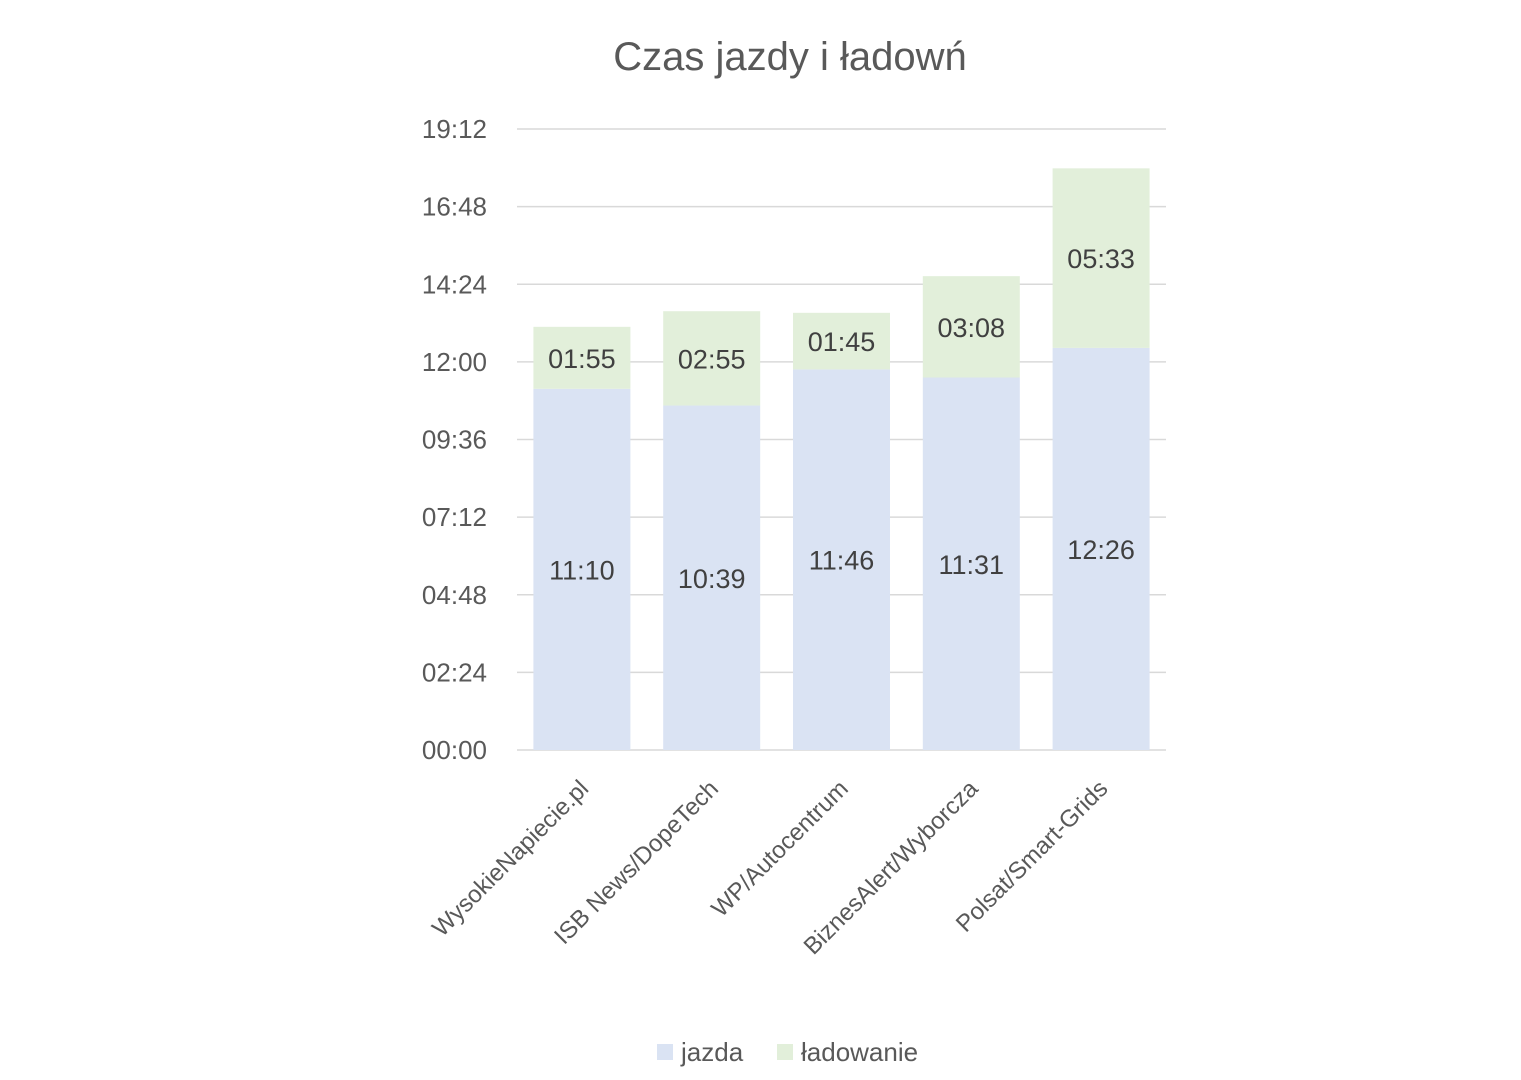  What do you see at coordinates (859, 1052) in the screenshot?
I see `legend-label: ładowanie` at bounding box center [859, 1052].